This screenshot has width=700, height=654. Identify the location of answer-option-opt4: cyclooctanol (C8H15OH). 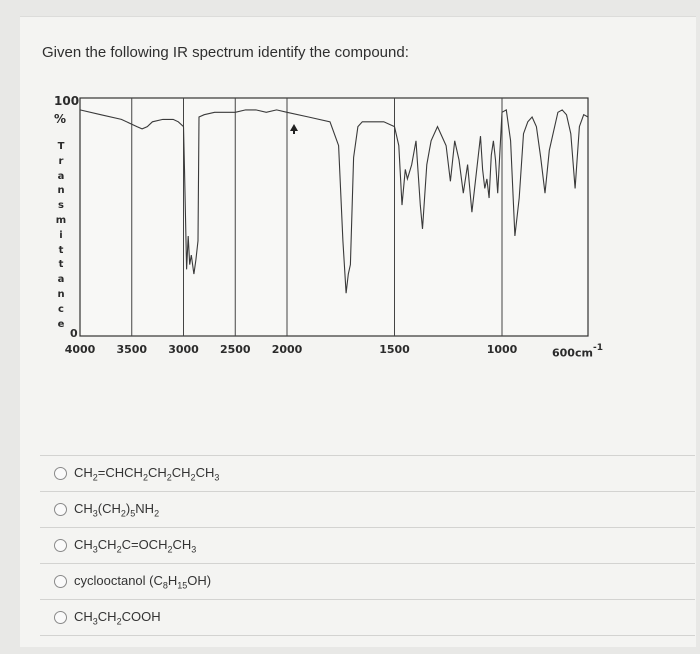
(367, 581).